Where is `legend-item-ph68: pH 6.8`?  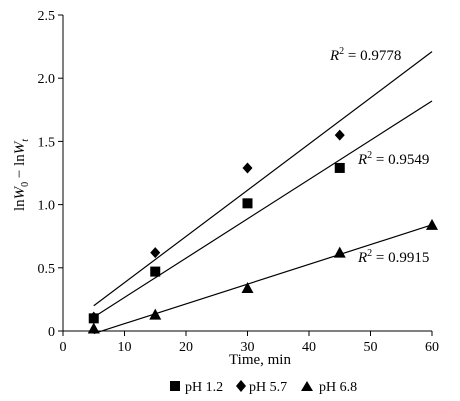
legend-item-ph68: pH 6.8 is located at coordinates (329, 387).